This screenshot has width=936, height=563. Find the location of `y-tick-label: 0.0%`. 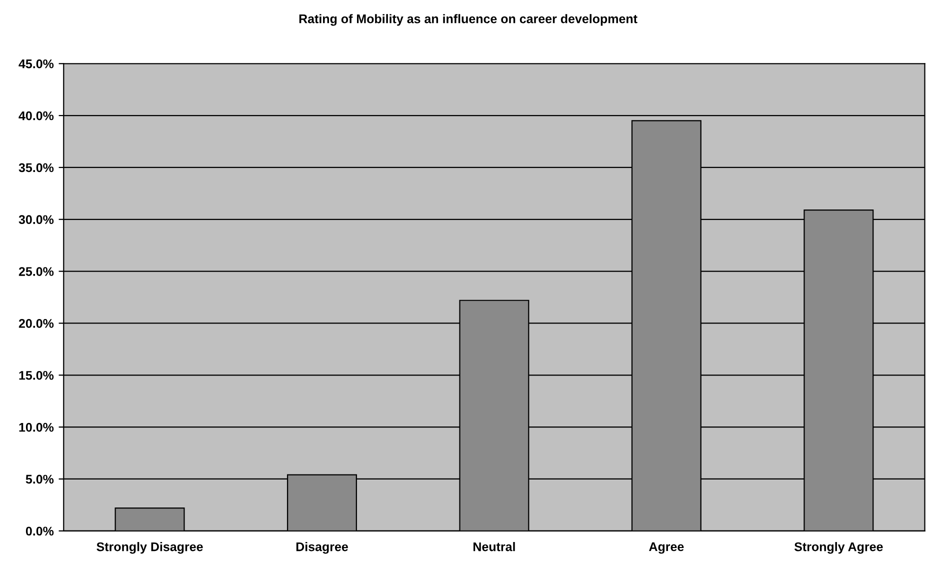

y-tick-label: 0.0% is located at coordinates (40, 531).